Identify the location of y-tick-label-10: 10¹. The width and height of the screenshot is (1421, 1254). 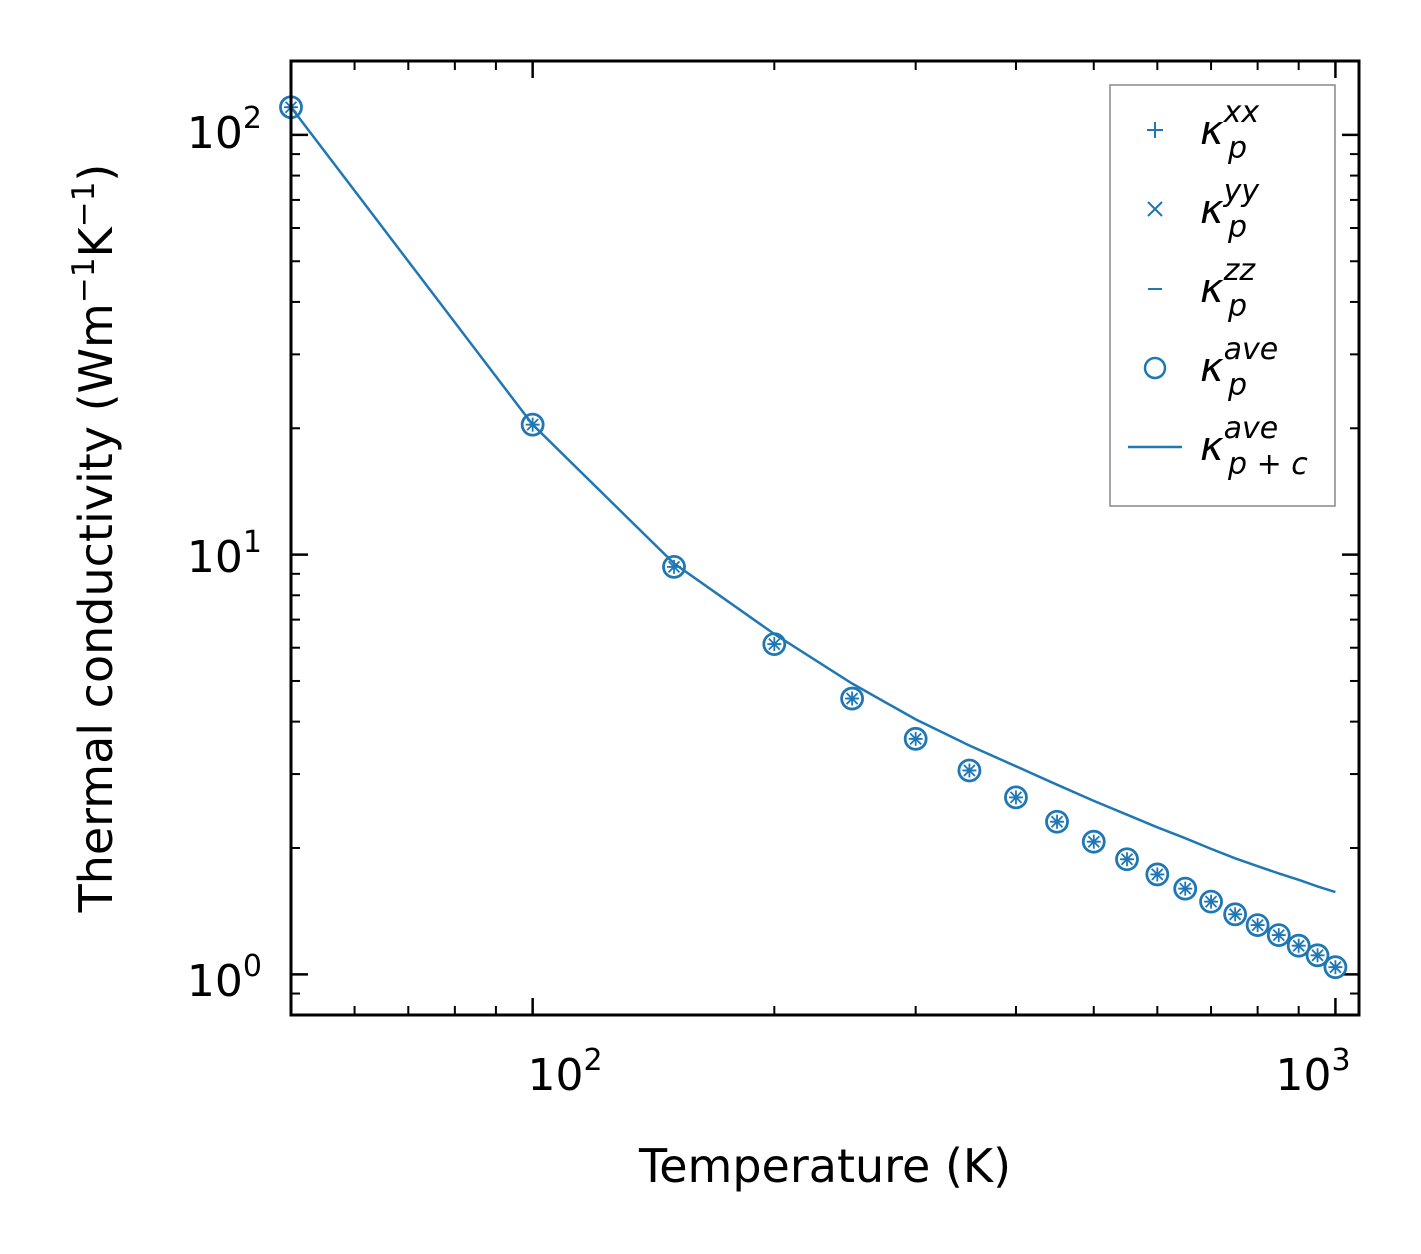
(224, 554).